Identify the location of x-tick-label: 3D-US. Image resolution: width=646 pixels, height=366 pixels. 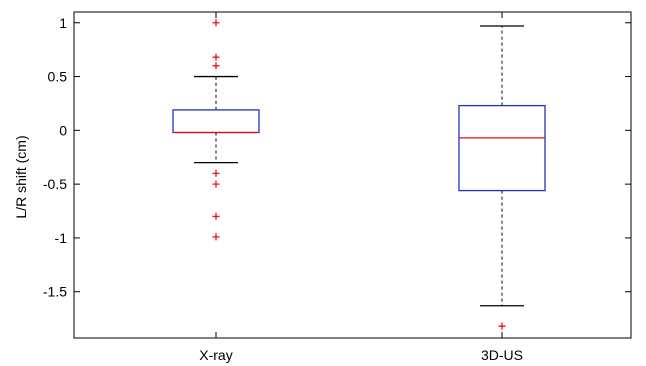
(502, 355).